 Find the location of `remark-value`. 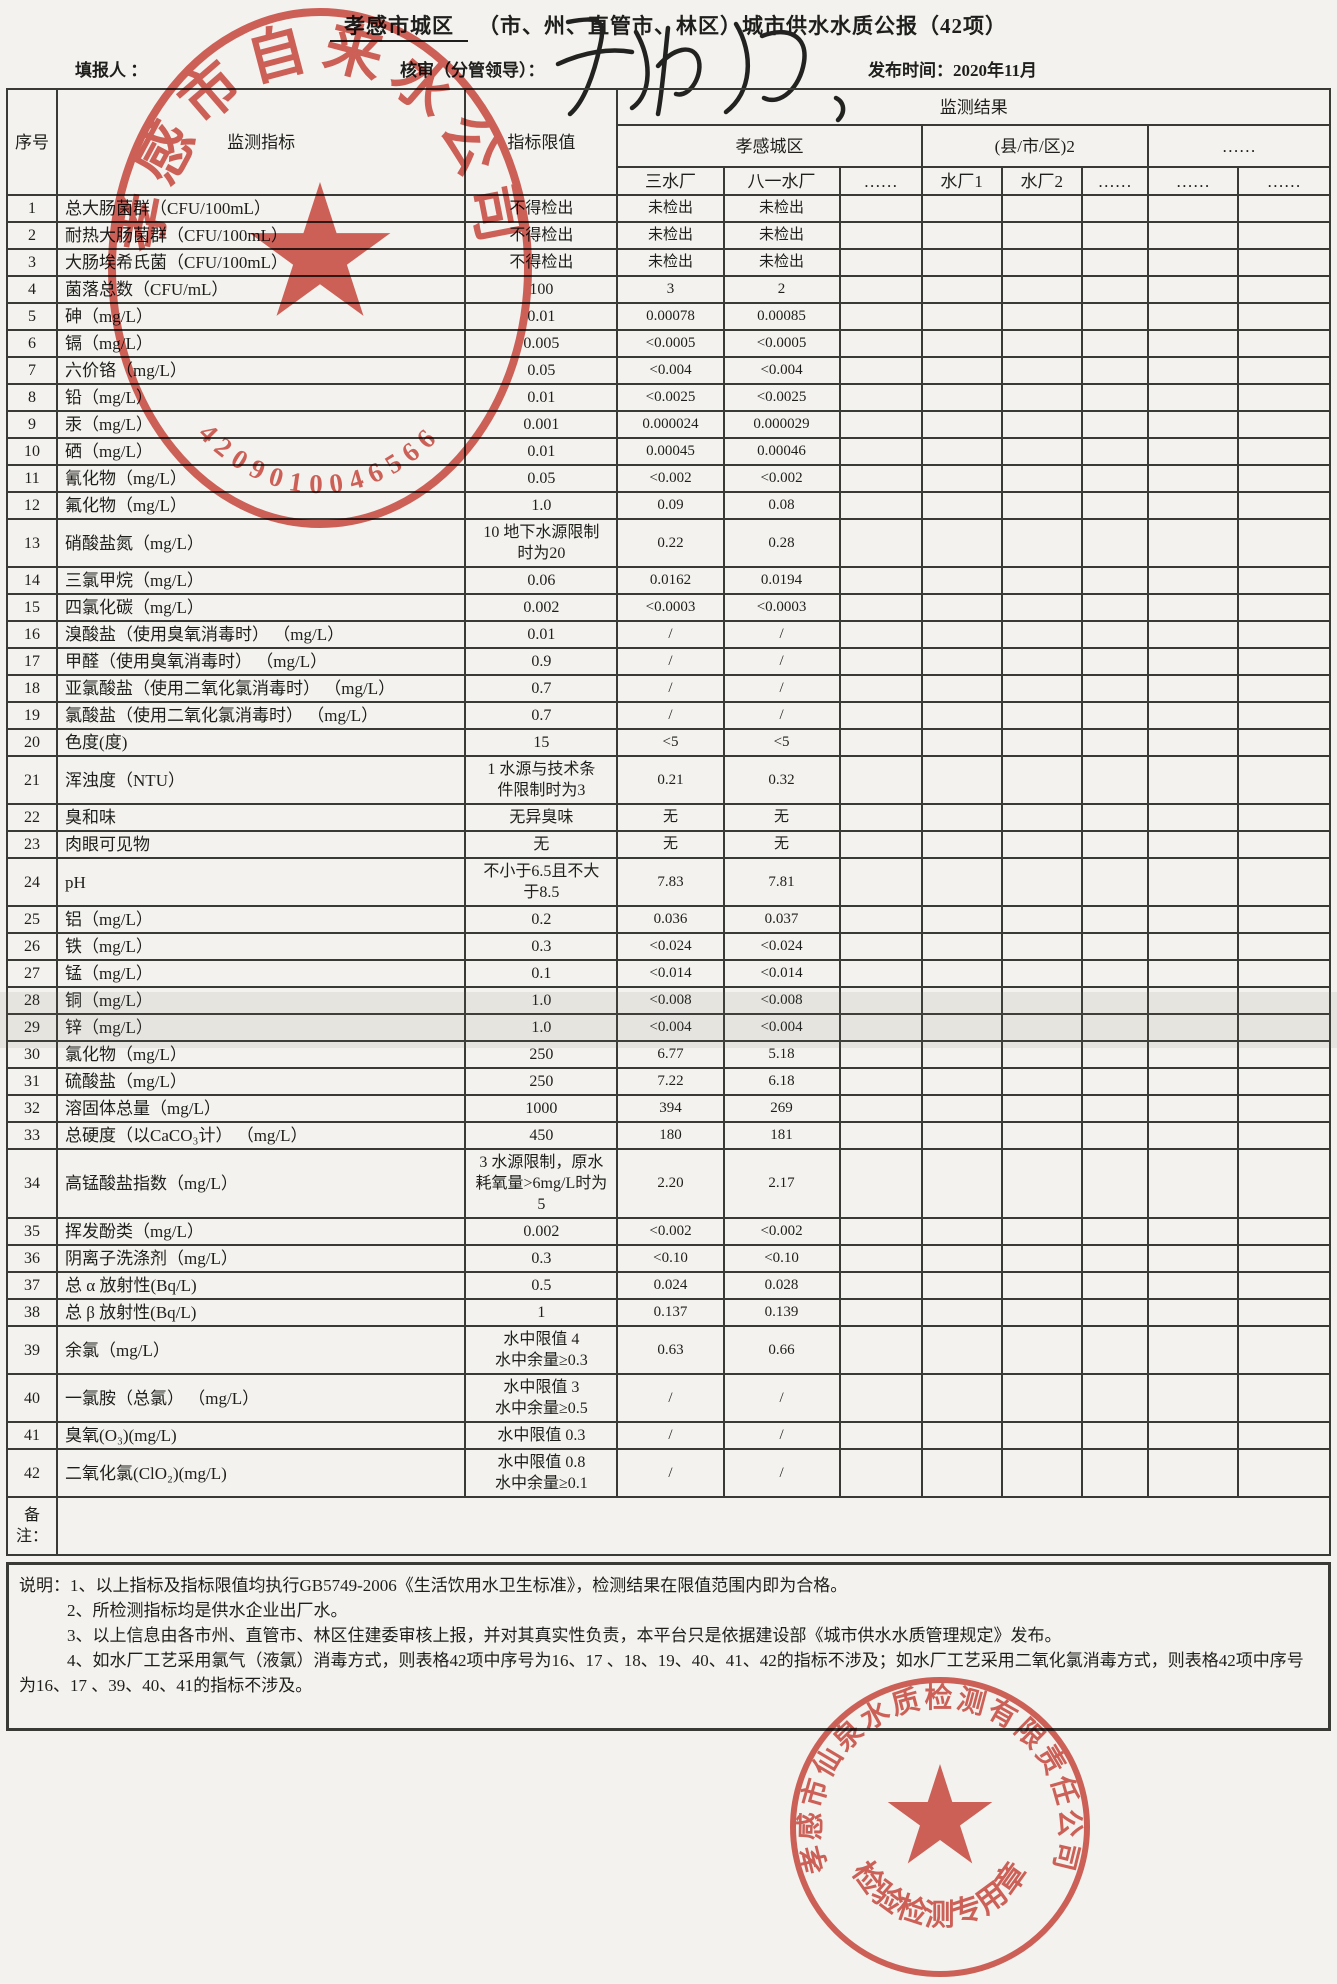

remark-value is located at coordinates (693, 1526).